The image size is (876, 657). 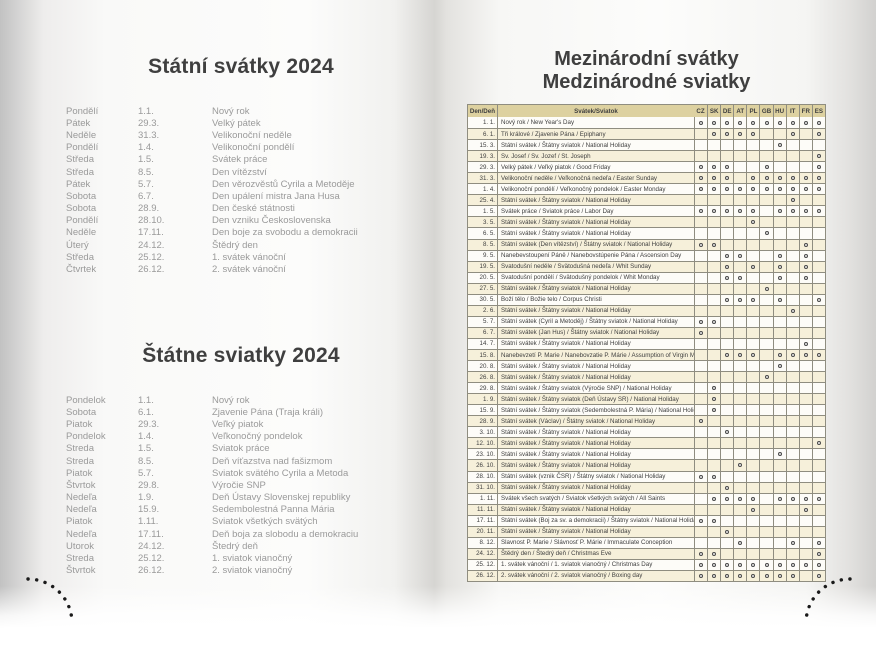 What do you see at coordinates (81, 270) in the screenshot?
I see `holiday-day: Čtvrtek` at bounding box center [81, 270].